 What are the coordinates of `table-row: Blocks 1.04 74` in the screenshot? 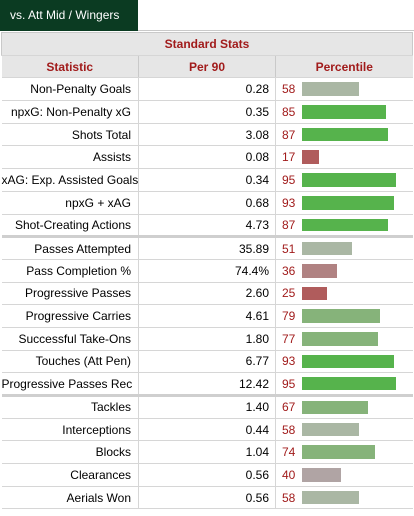 It's located at (207, 452).